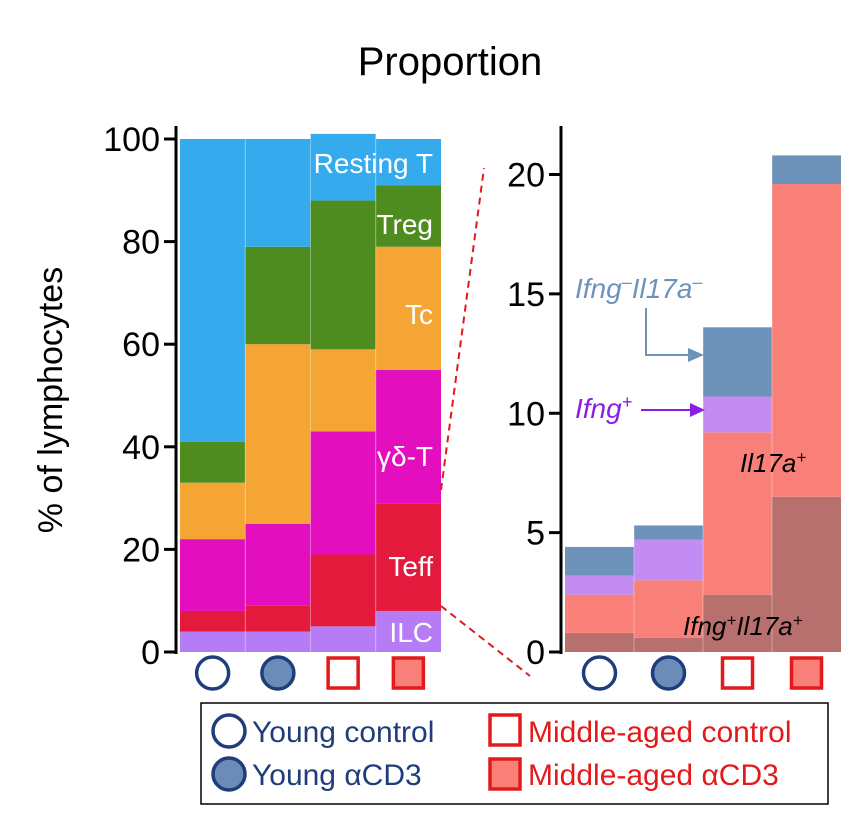  Describe the element at coordinates (150, 653) in the screenshot. I see `left-y-tick-label-0: 0` at that location.